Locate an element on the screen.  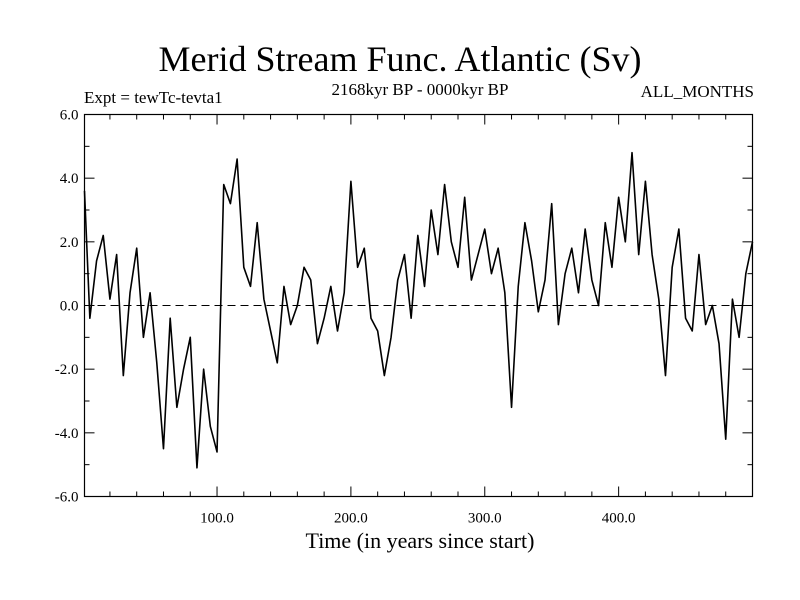
y-tick-label: 6.0 is located at coordinates (69, 116).